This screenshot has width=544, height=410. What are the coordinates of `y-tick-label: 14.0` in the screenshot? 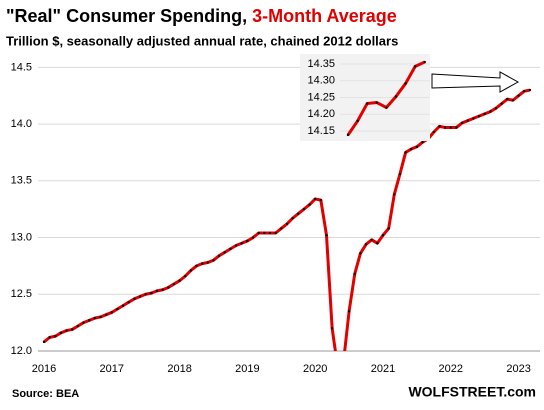 It's located at (21, 124).